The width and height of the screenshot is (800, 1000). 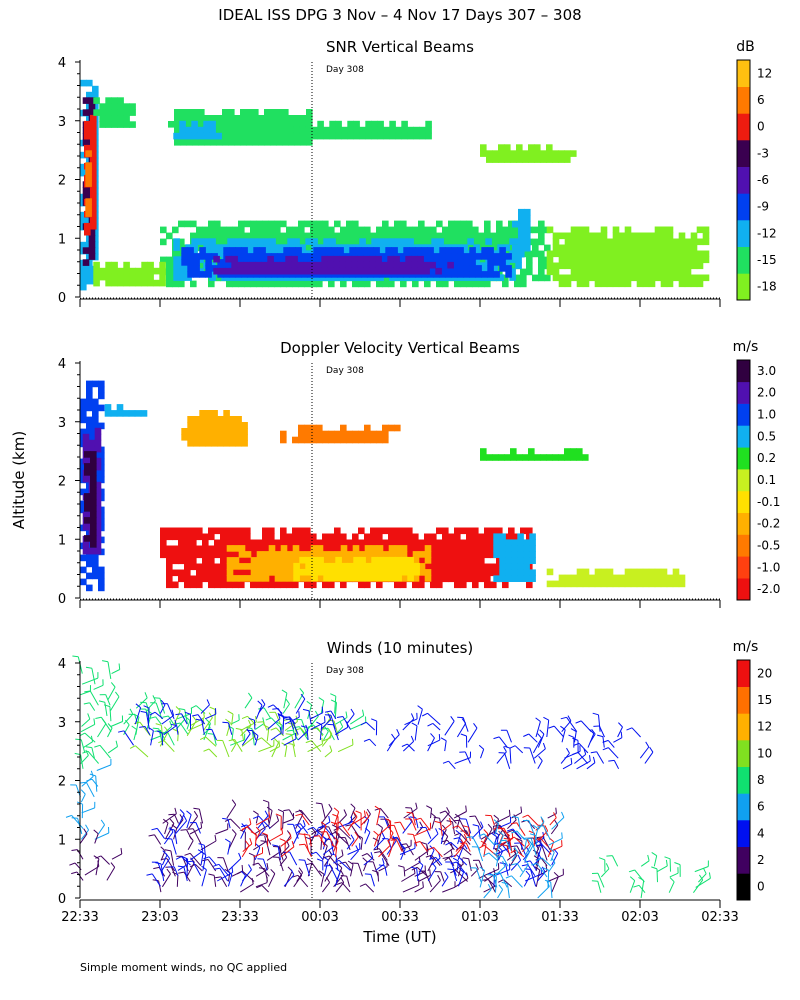 What do you see at coordinates (534, 454) in the screenshot?
I see `heatmap-region` at bounding box center [534, 454].